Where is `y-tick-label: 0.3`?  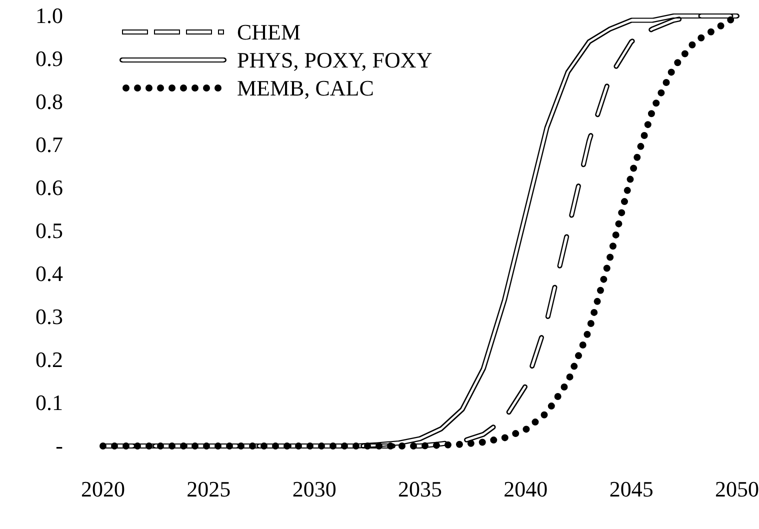 y-tick-label: 0.3 is located at coordinates (49, 317).